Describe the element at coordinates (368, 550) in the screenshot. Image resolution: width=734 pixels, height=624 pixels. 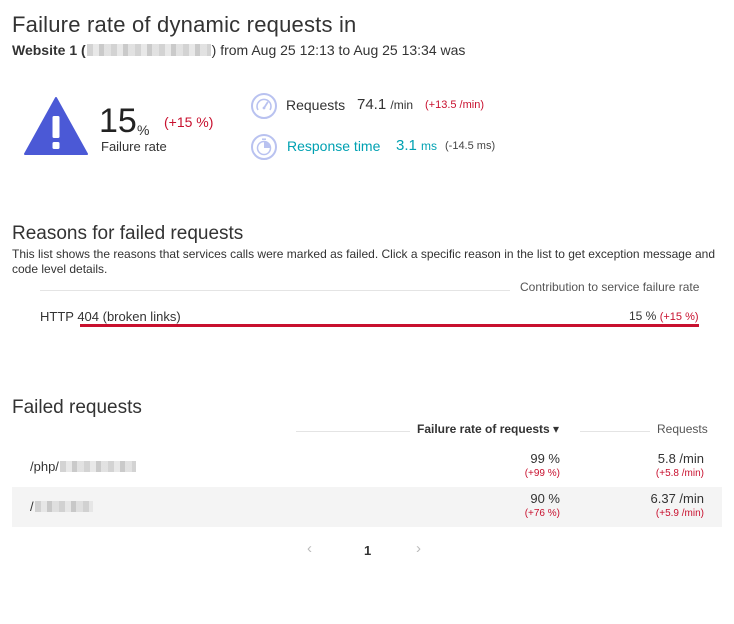
I see `page-number: 1` at that location.